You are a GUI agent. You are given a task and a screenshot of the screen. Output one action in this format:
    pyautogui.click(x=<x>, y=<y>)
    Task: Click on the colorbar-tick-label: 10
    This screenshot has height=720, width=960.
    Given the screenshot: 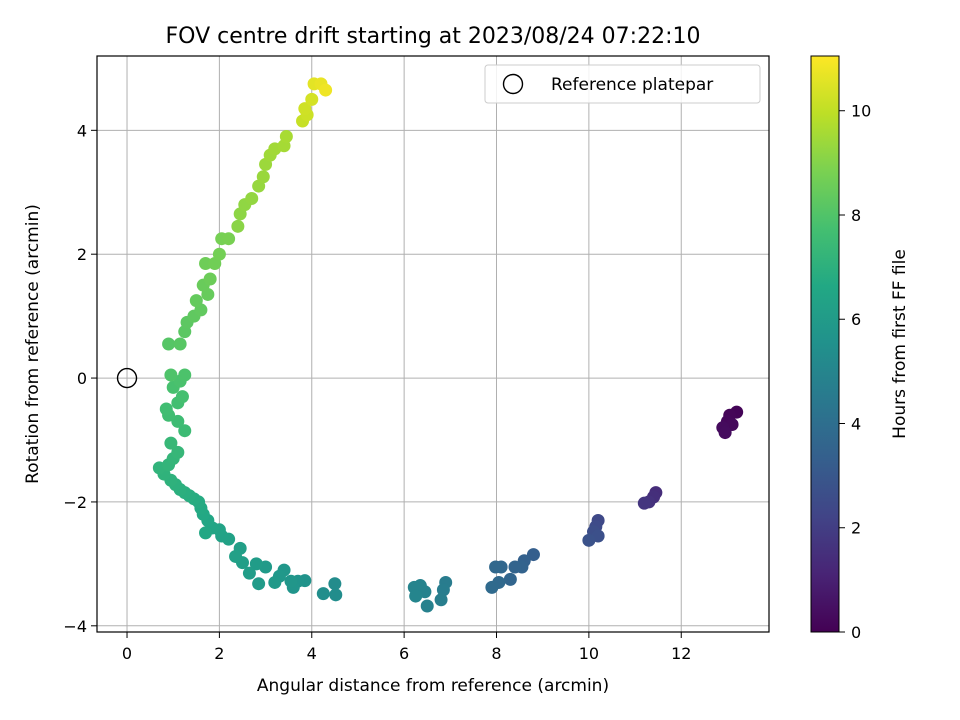 What is the action you would take?
    pyautogui.click(x=861, y=111)
    